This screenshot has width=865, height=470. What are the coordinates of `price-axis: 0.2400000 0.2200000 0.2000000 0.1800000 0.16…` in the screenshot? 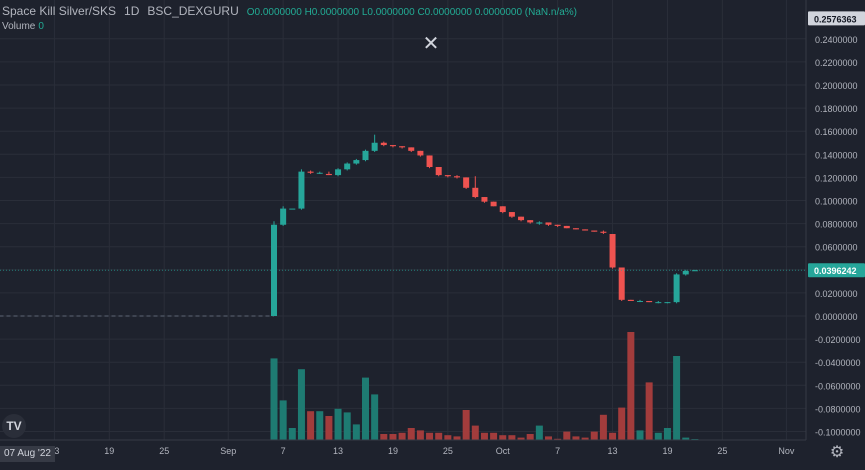 It's located at (838, 236).